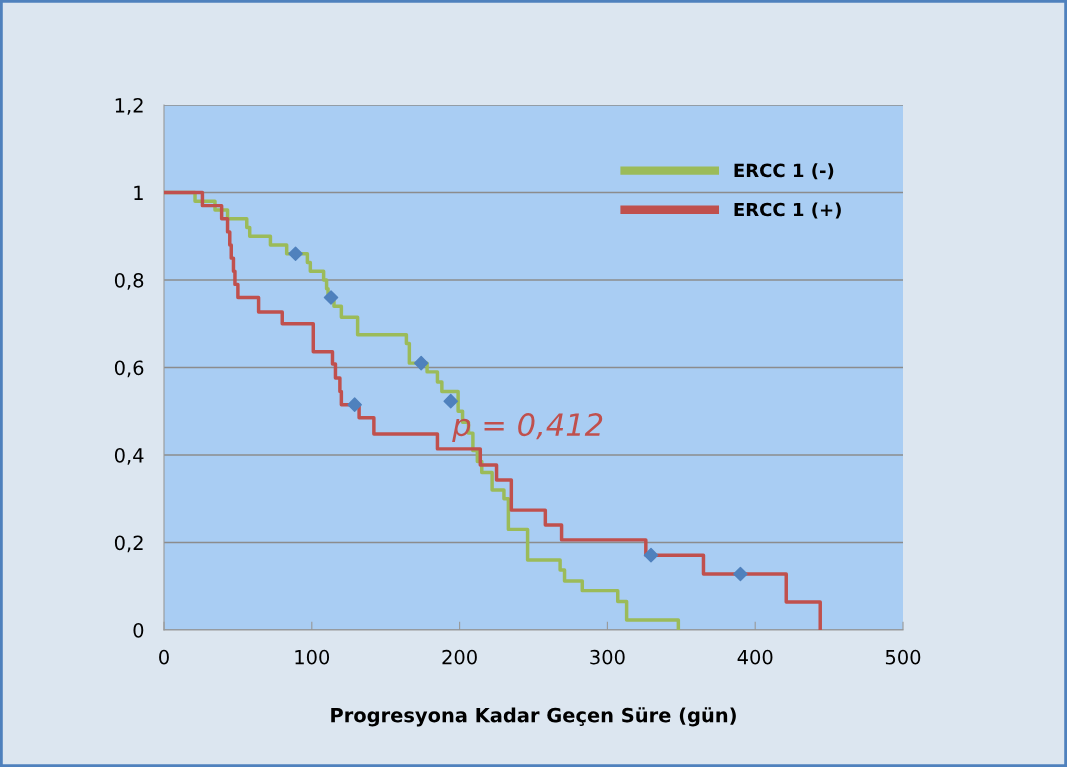 The height and width of the screenshot is (767, 1067). What do you see at coordinates (459, 657) in the screenshot?
I see `x-tick-label: 200` at bounding box center [459, 657].